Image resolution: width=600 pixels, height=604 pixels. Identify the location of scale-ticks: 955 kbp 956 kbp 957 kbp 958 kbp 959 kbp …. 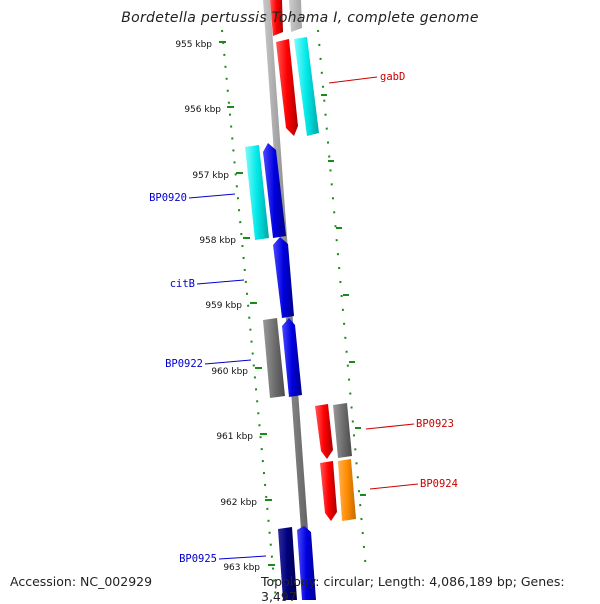
(225, 306).